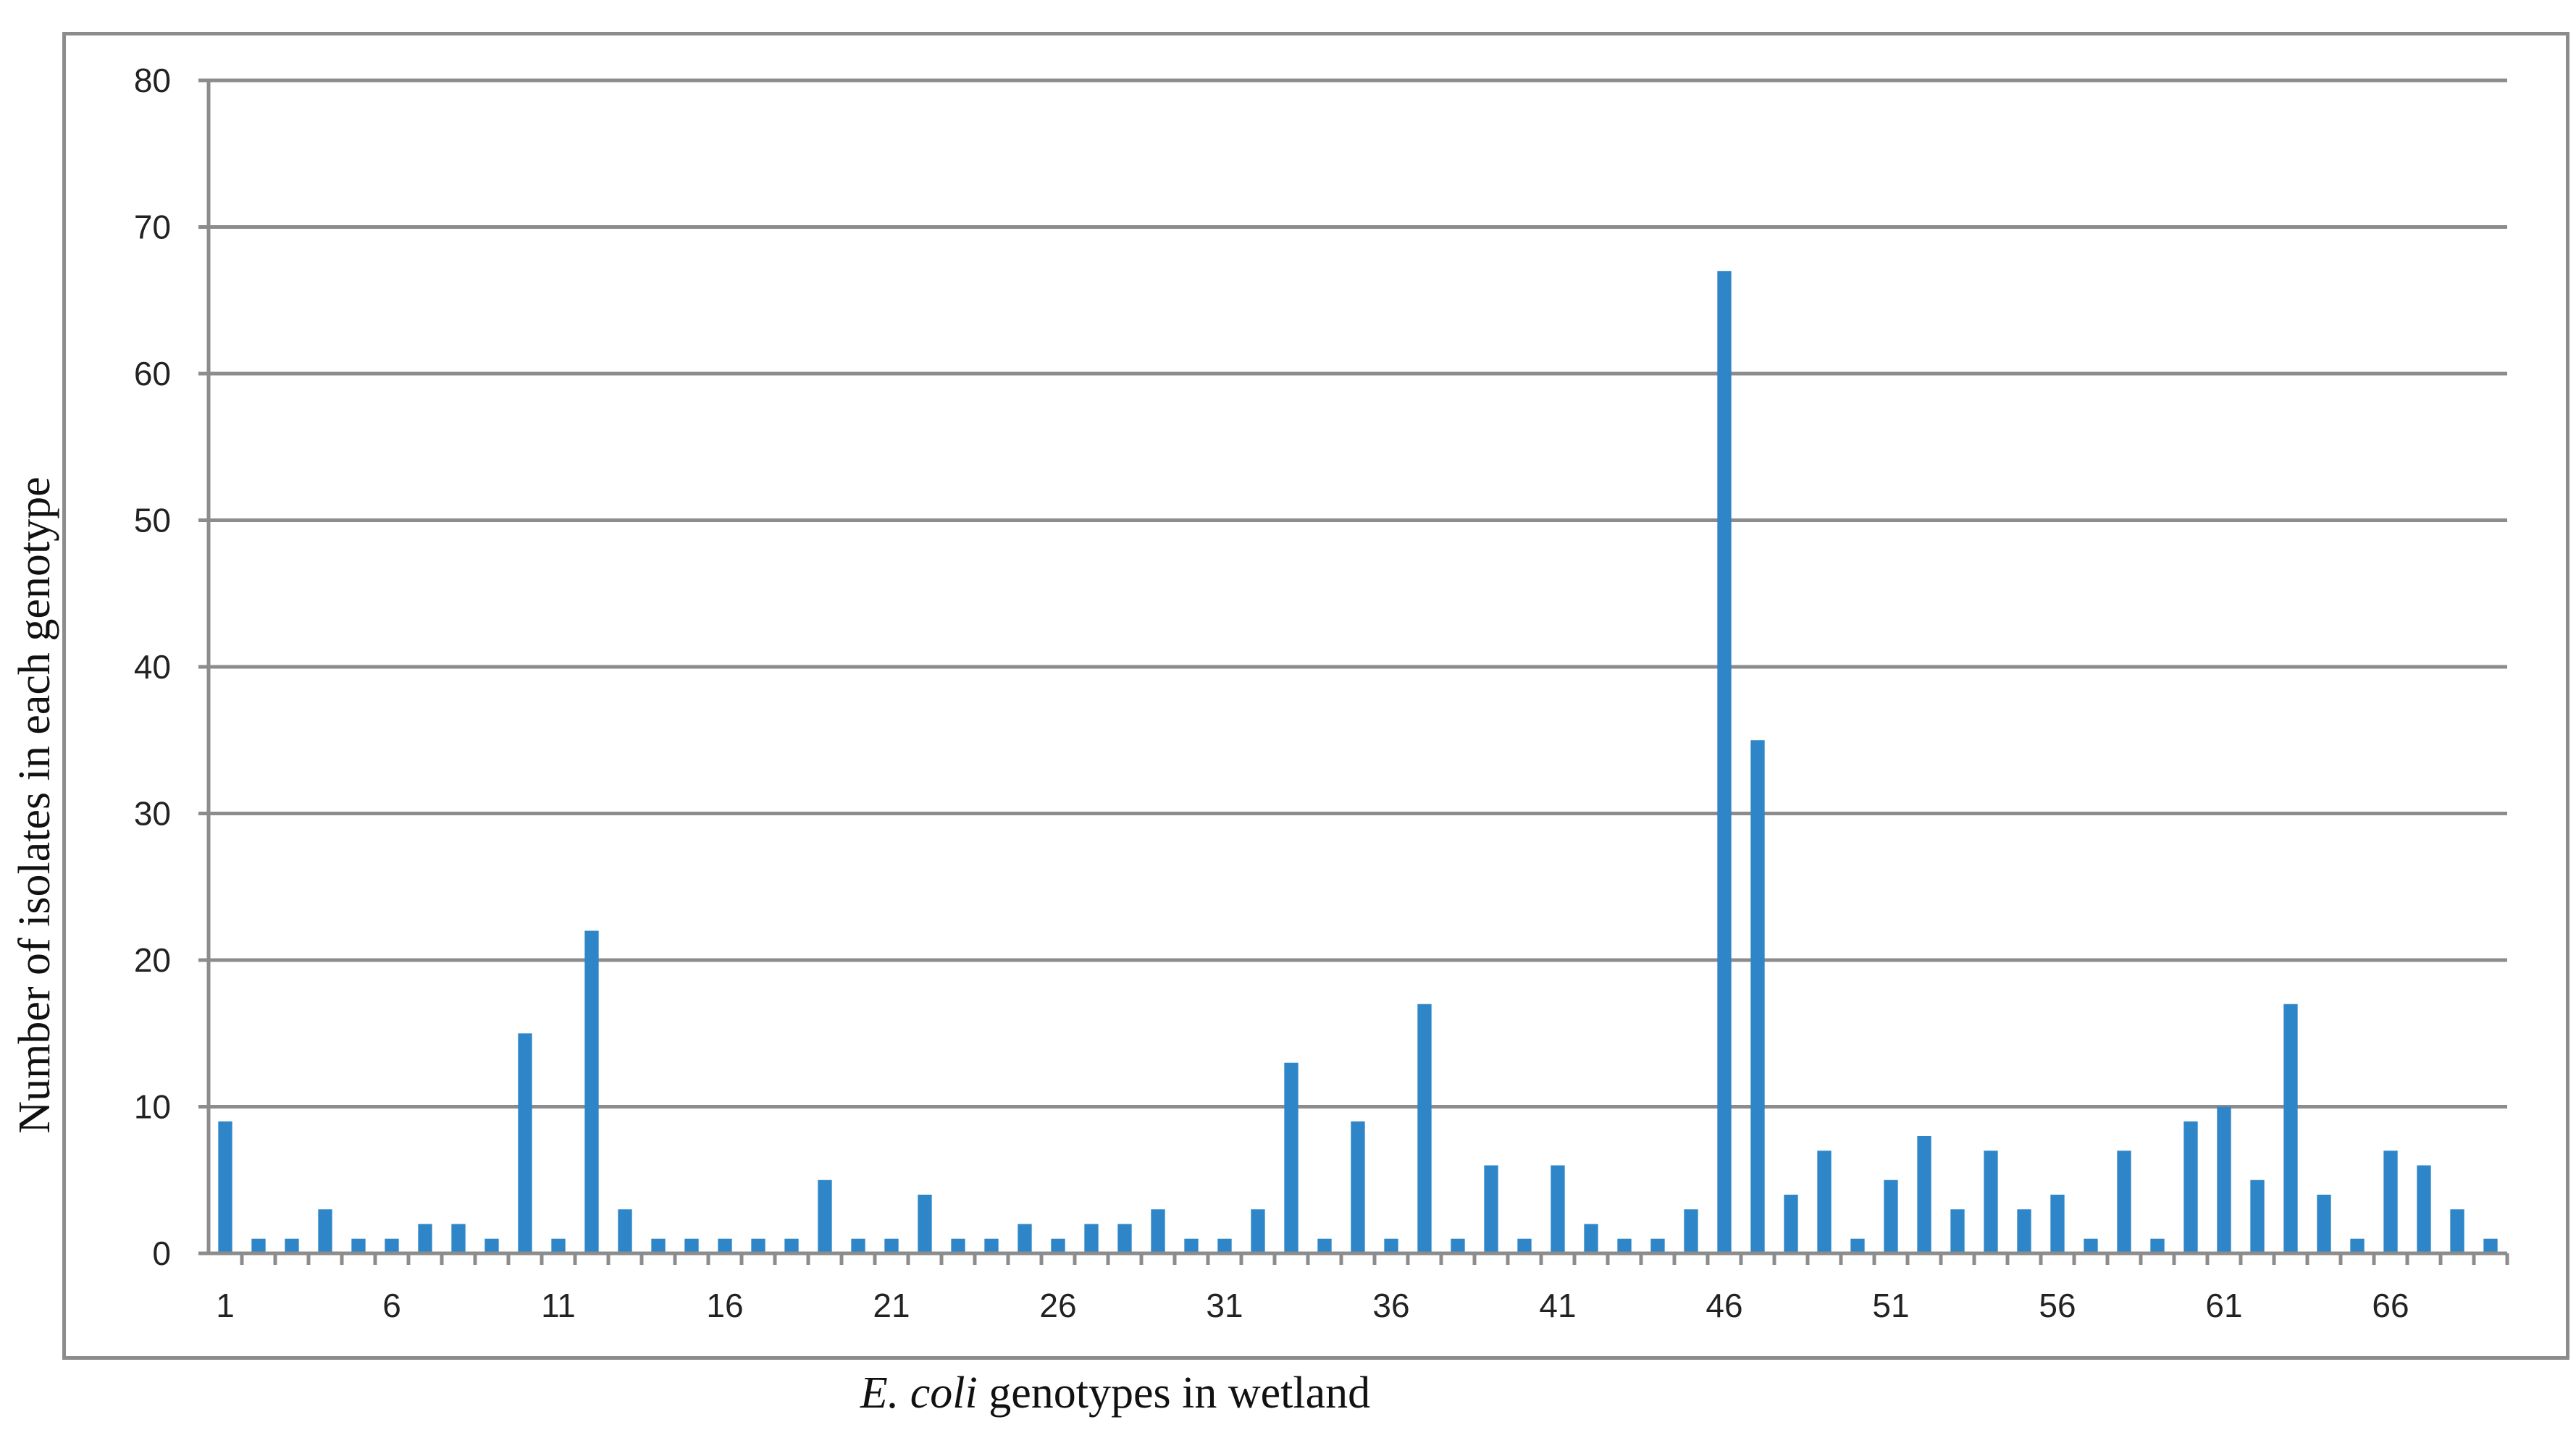 This screenshot has width=2576, height=1430. Describe the element at coordinates (1724, 1305) in the screenshot. I see `x-tick-label: 46` at that location.